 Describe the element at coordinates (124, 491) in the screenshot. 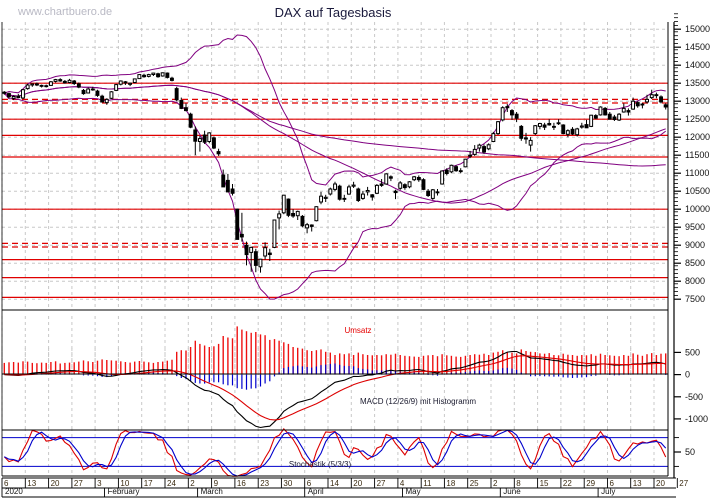

I see `month-label: February` at that location.